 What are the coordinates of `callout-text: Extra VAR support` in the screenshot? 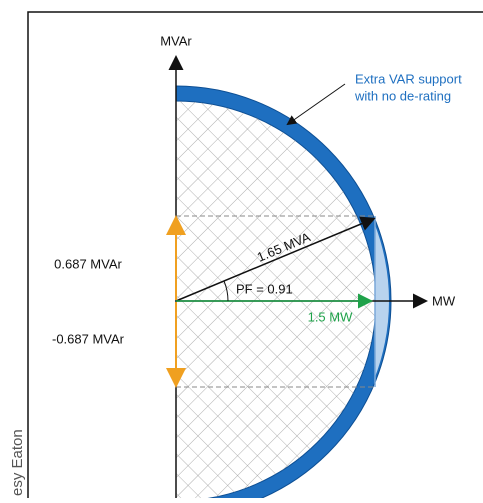 It's located at (408, 78).